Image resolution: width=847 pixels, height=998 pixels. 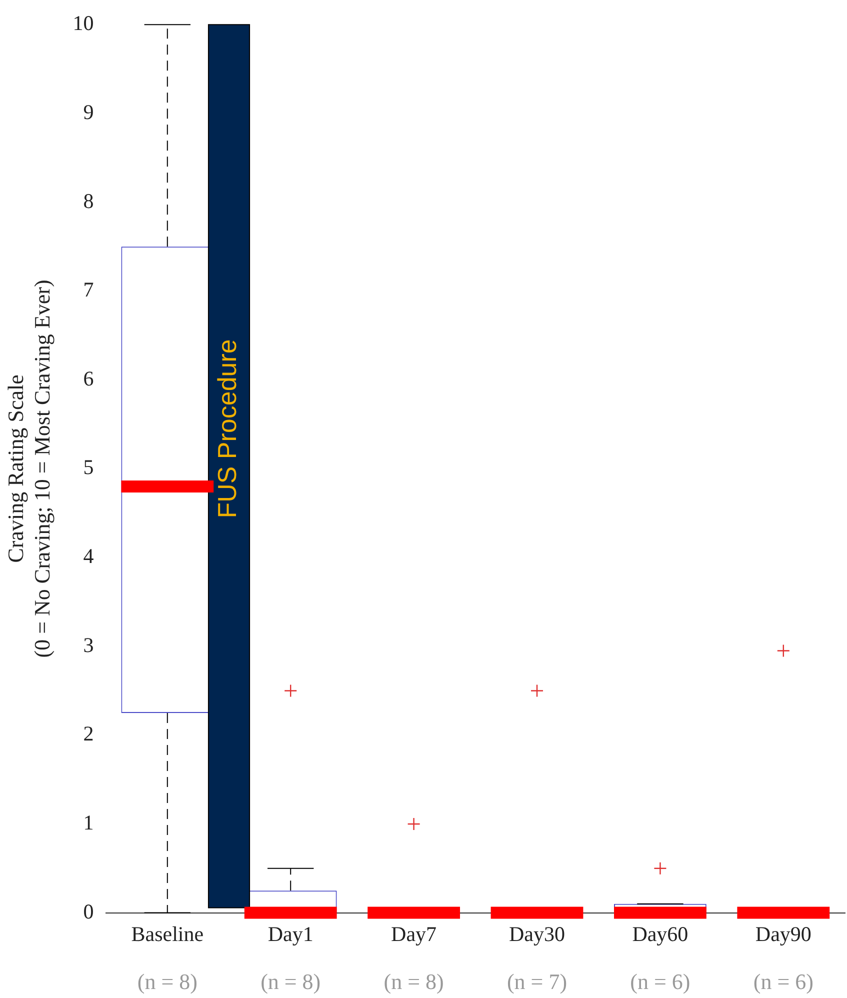 What do you see at coordinates (537, 981) in the screenshot?
I see `text: (n = 7)` at bounding box center [537, 981].